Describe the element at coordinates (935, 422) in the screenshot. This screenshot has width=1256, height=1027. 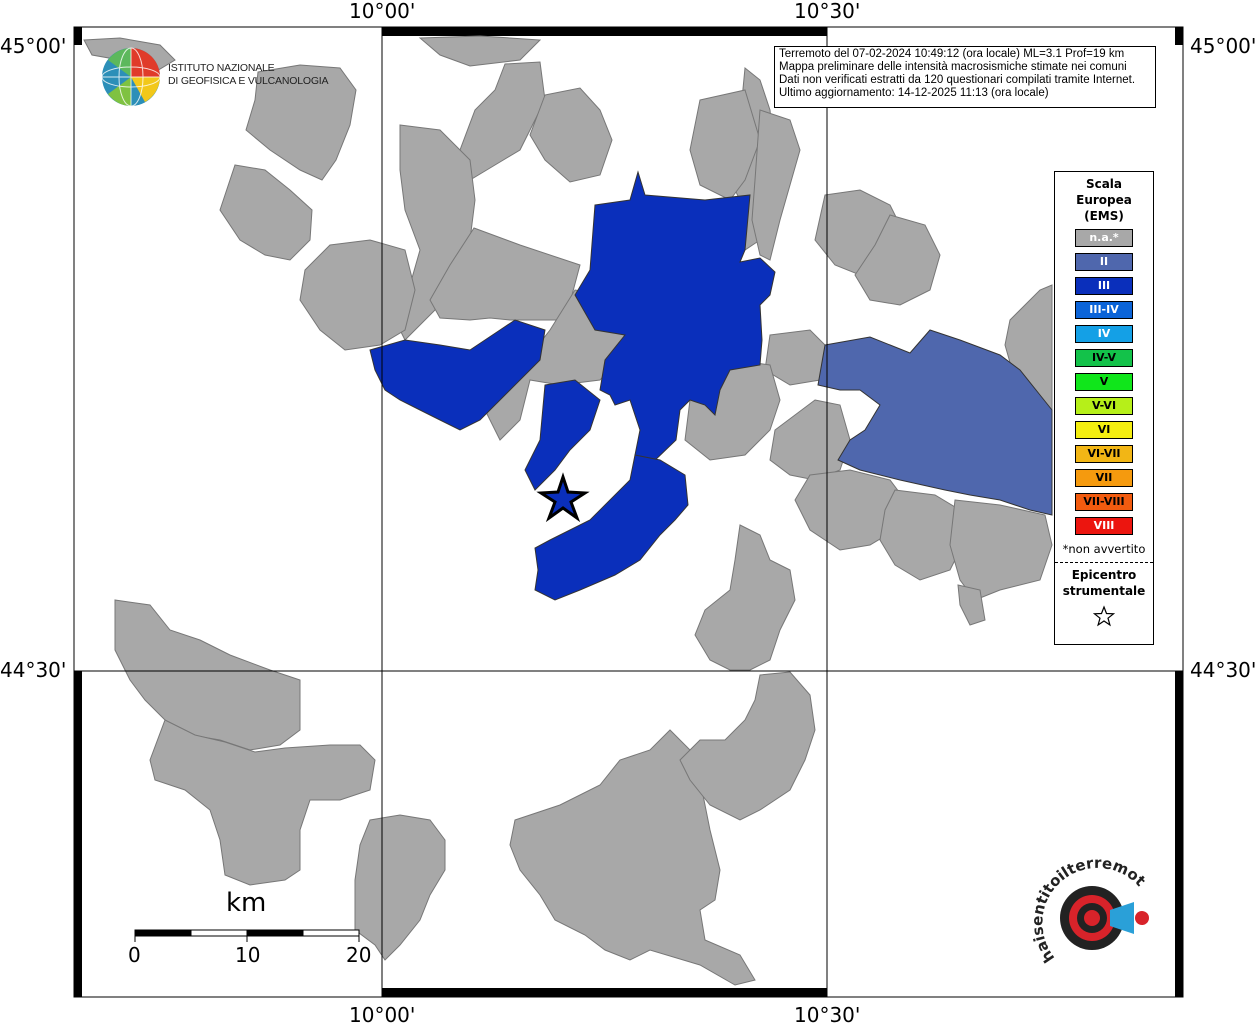
I see `area-ii` at that location.